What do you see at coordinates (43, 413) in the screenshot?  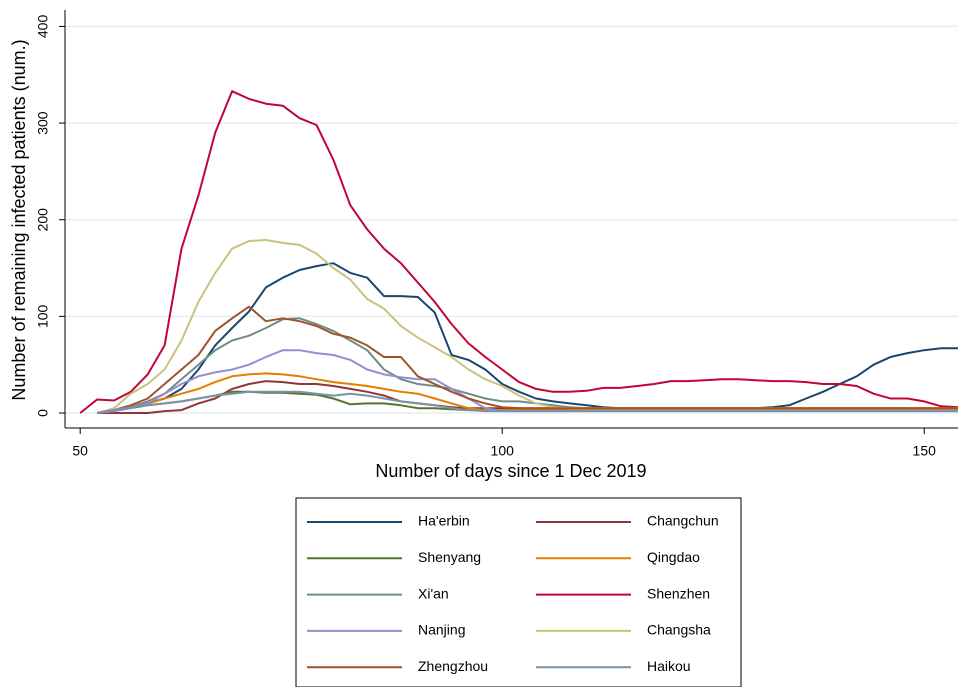 I see `y-tick-label: 0` at bounding box center [43, 413].